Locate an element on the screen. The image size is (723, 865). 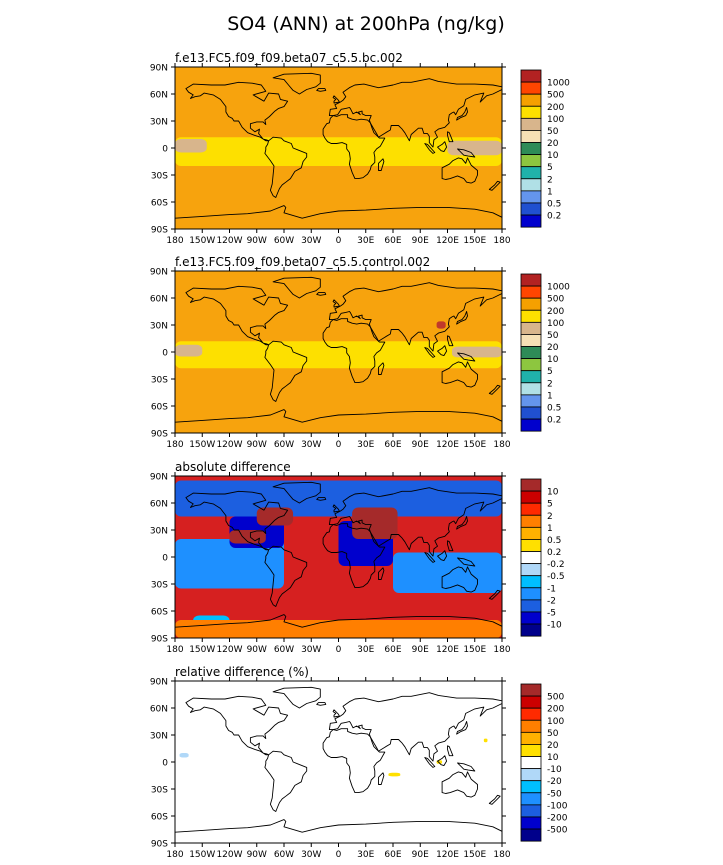
lat-tick-label: 30S is located at coordinates (159, 586).